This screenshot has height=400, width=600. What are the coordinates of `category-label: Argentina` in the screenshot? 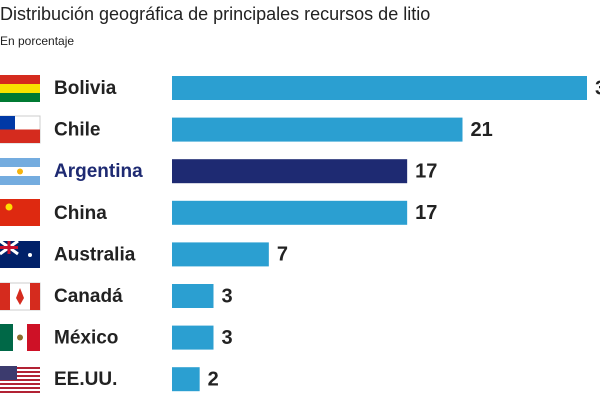 It's located at (98, 171).